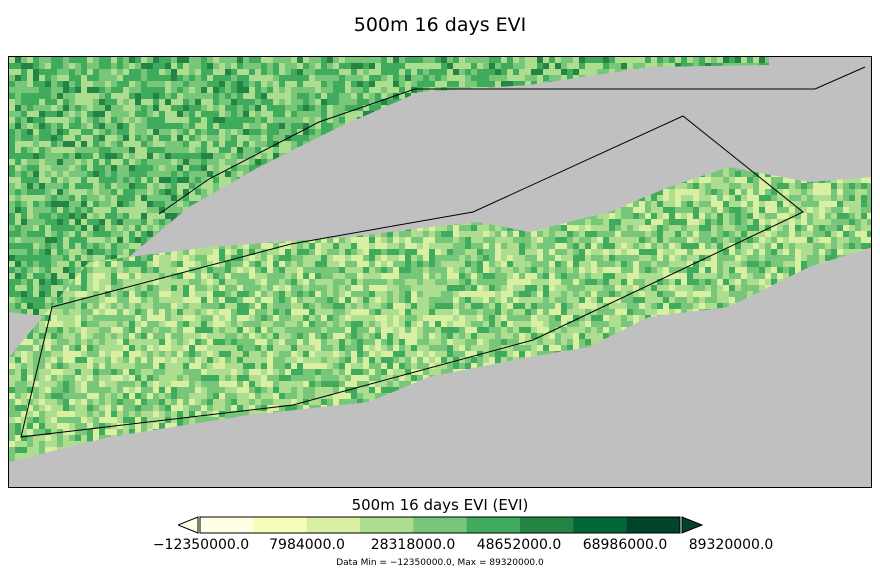 Image resolution: width=880 pixels, height=576 pixels. Describe the element at coordinates (440, 25) in the screenshot. I see `map-title: 500m 16 days EVI` at that location.